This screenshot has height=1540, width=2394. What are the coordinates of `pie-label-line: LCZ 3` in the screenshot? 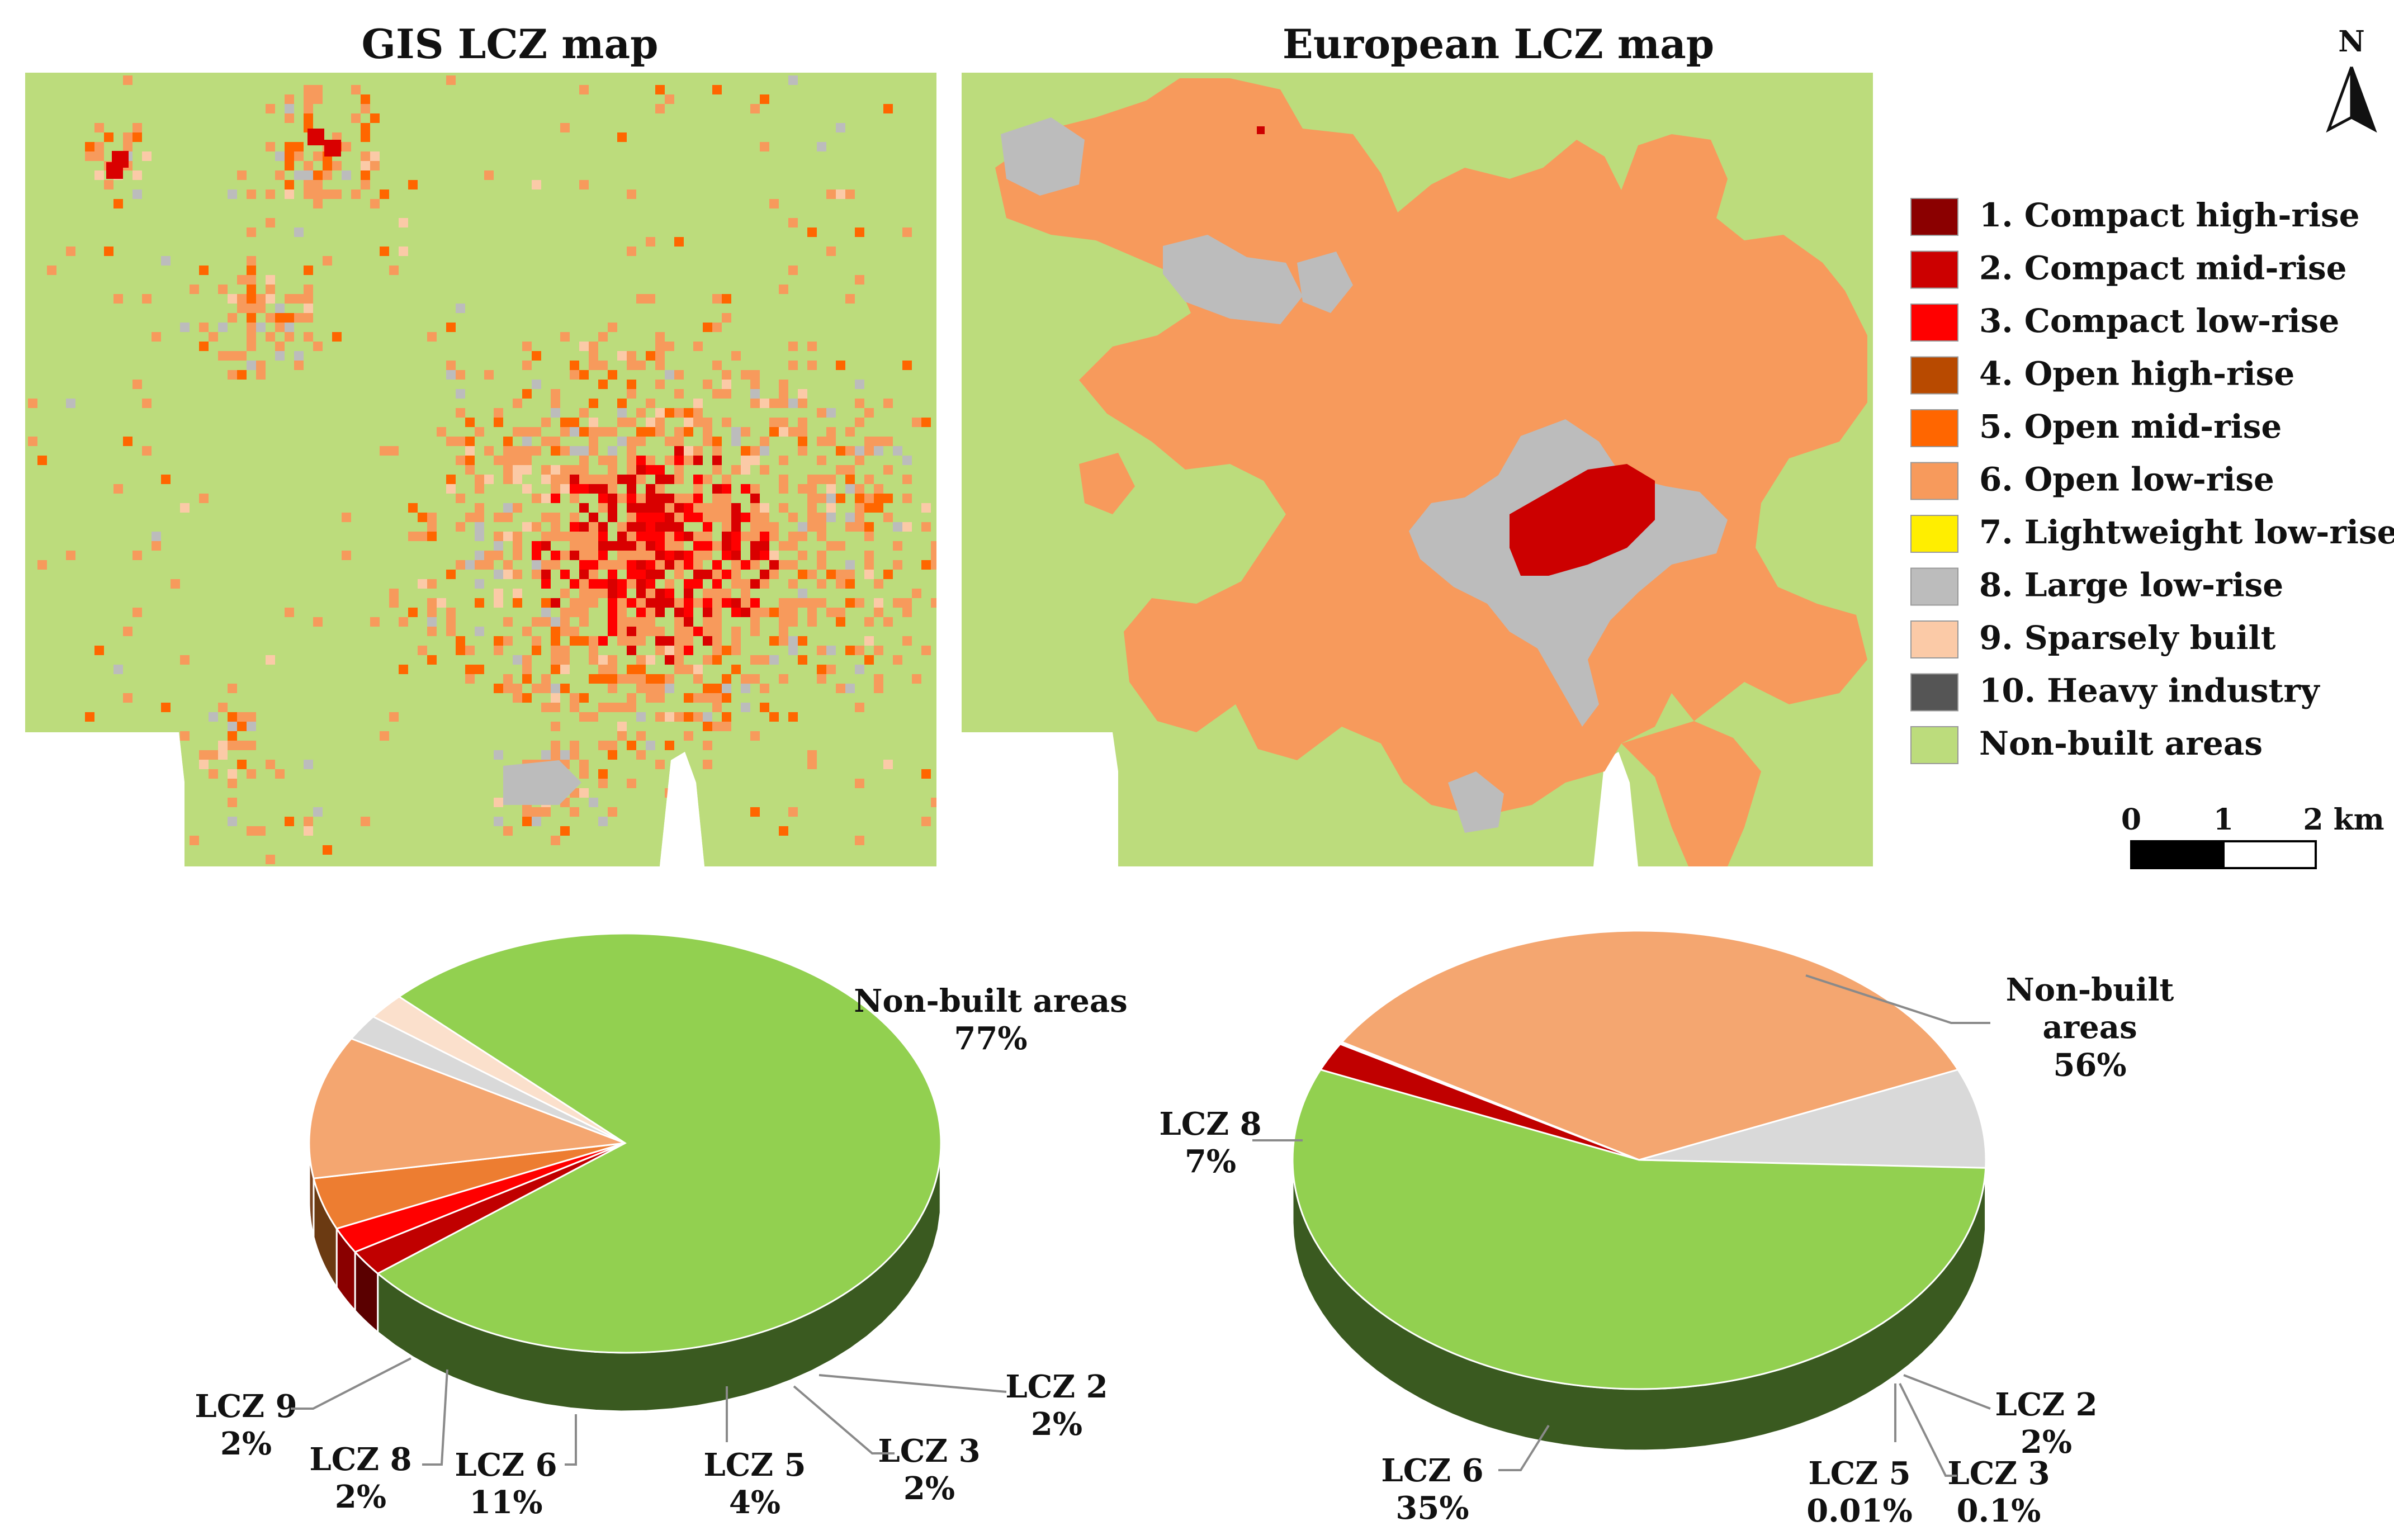 It's located at (1999, 1474).